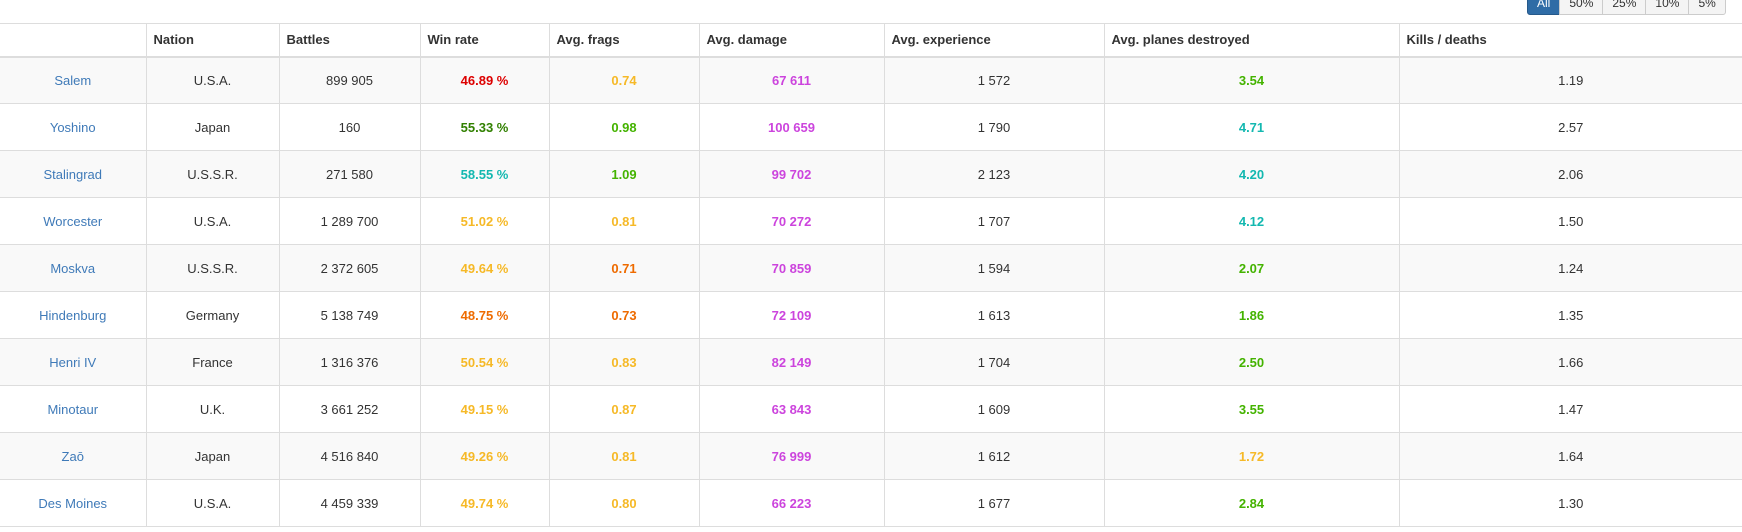 This screenshot has height=532, width=1742. What do you see at coordinates (623, 268) in the screenshot?
I see `avg-frags-cell: 0.71` at bounding box center [623, 268].